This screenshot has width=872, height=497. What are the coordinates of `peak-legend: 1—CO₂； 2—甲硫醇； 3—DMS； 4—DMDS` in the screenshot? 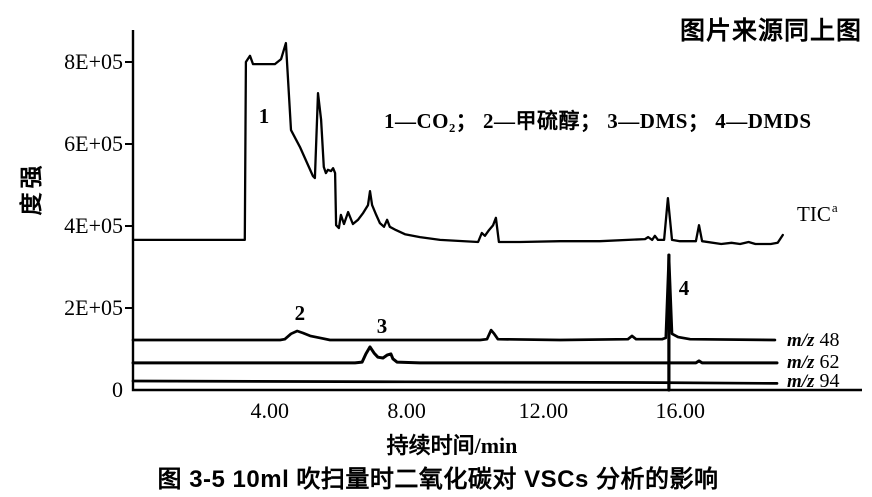 It's located at (598, 121).